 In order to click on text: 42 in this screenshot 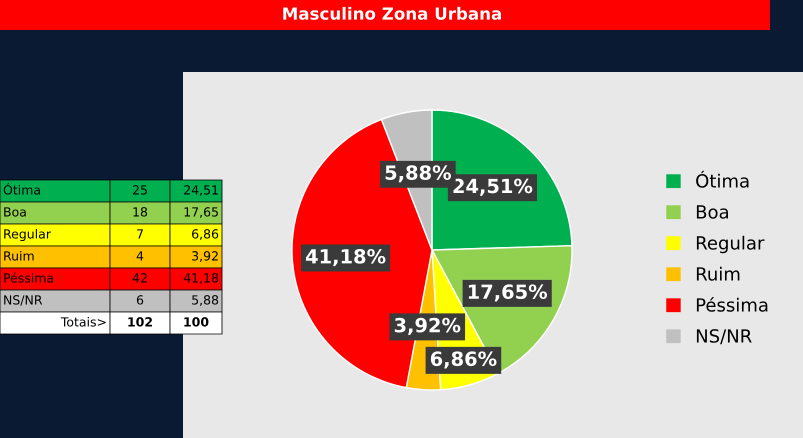, I will do `click(139, 277)`.